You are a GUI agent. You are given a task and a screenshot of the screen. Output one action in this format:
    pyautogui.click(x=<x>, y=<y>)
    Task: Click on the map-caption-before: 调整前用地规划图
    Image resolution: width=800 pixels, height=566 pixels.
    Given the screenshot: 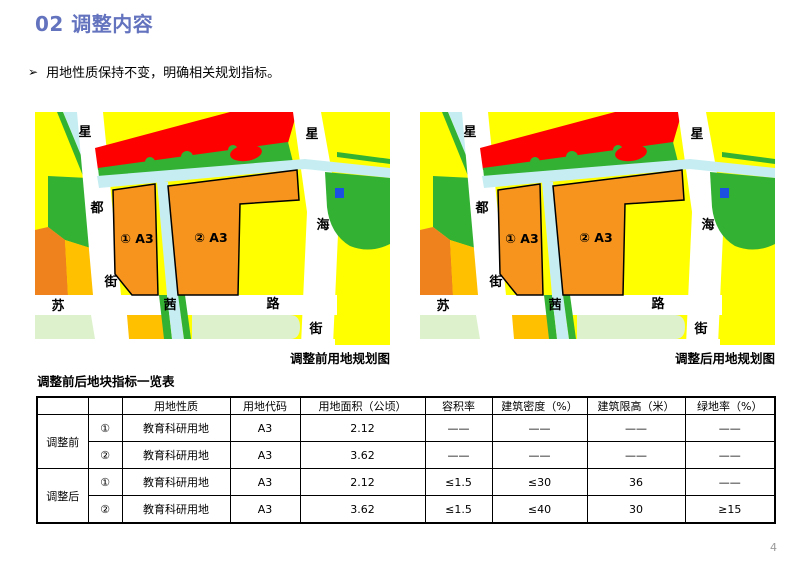 What is the action you would take?
    pyautogui.click(x=339, y=358)
    